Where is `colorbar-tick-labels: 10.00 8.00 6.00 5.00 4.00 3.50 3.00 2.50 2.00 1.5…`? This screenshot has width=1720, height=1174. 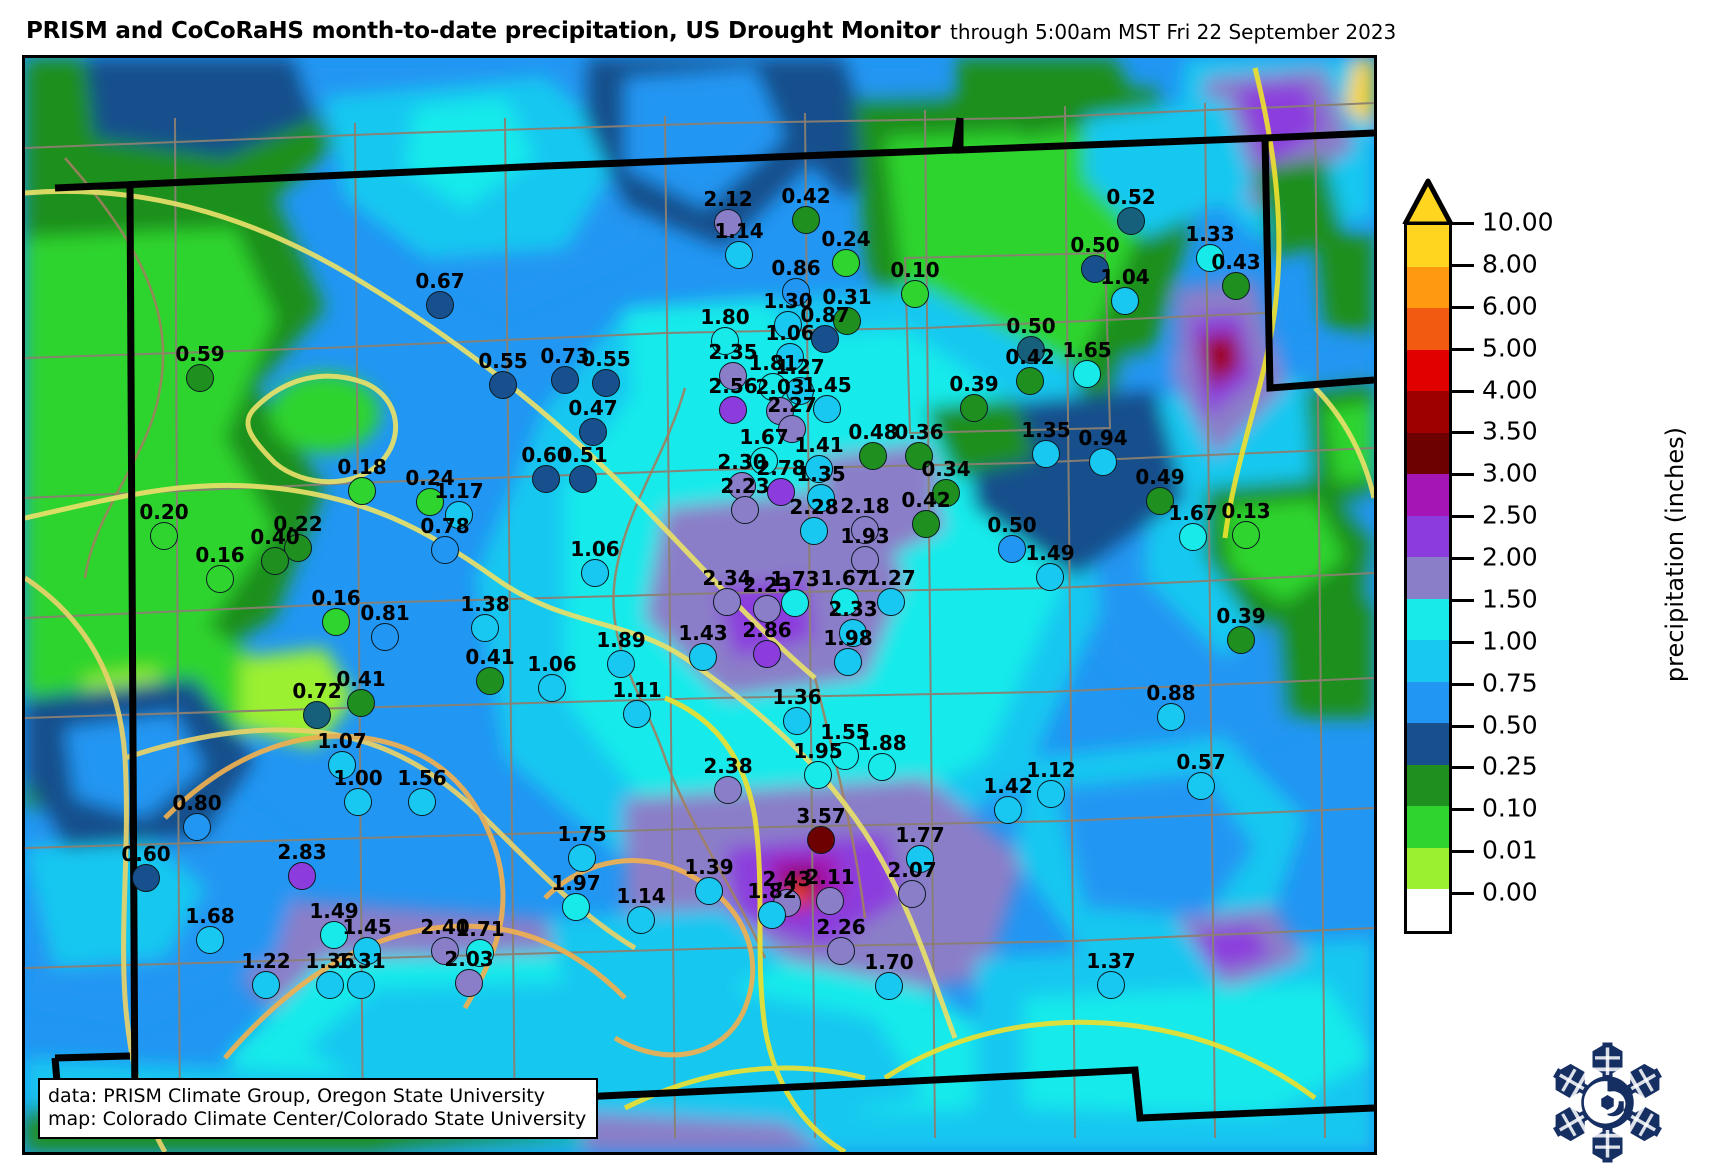 colorbar-tick-labels: 10.00 8.00 6.00 5.00 4.00 3.50 3.00 2.50 2.00 1.5… is located at coordinates (1582, 573).